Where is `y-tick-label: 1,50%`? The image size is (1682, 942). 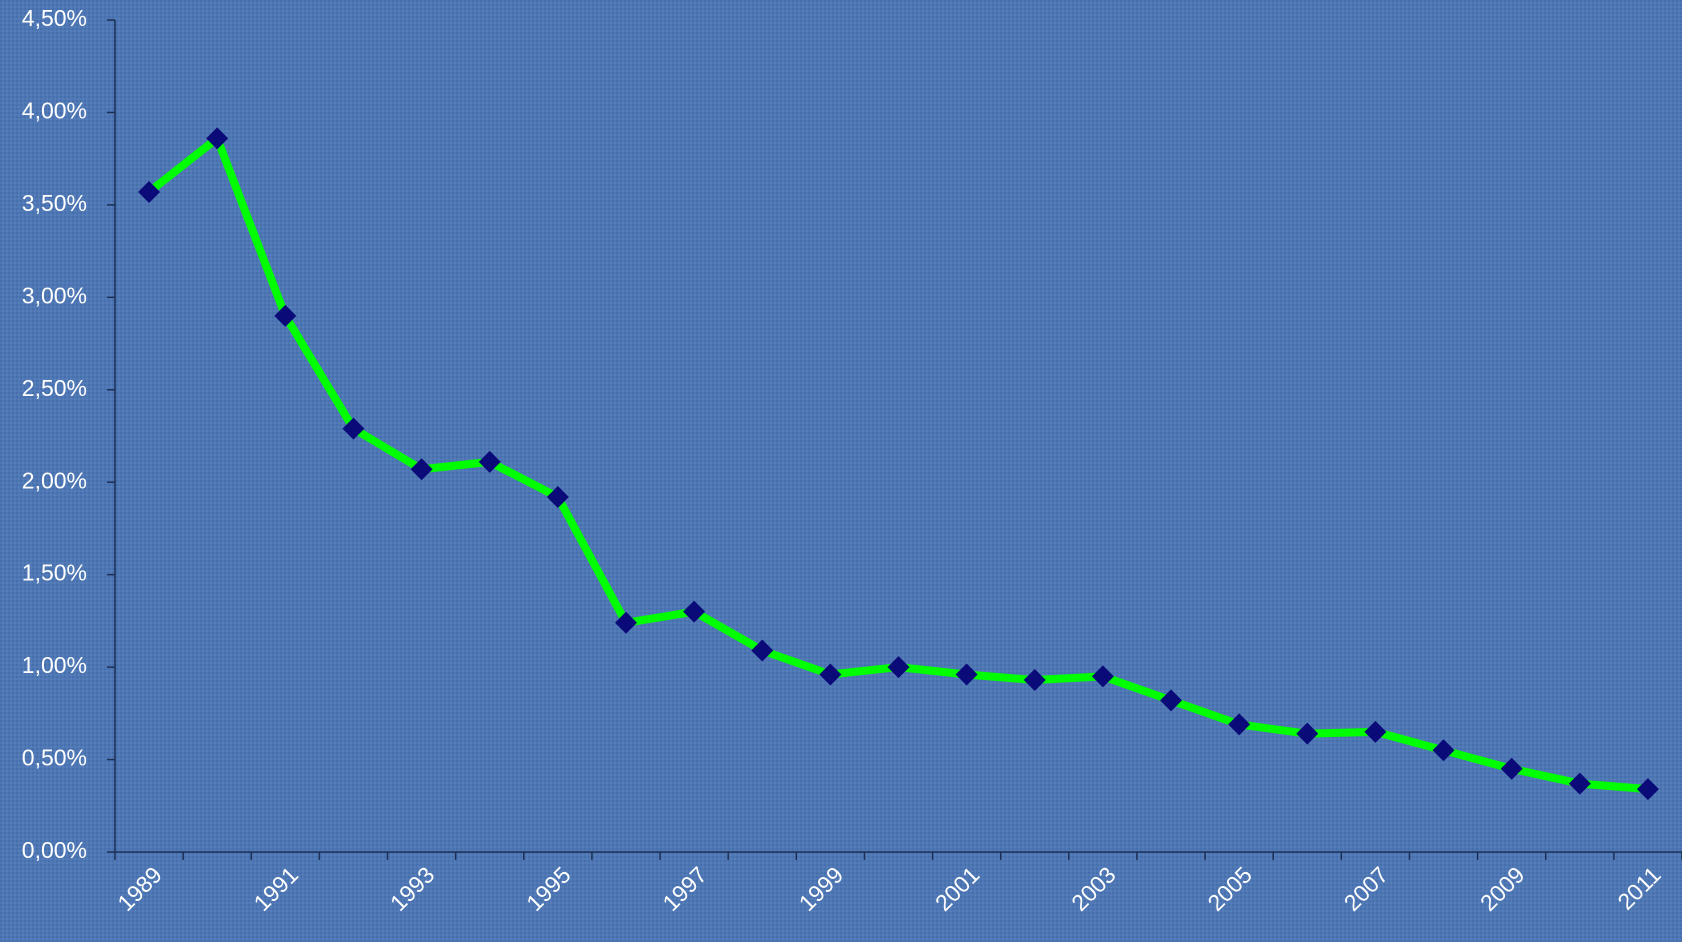 y-tick-label: 1,50% is located at coordinates (54, 573).